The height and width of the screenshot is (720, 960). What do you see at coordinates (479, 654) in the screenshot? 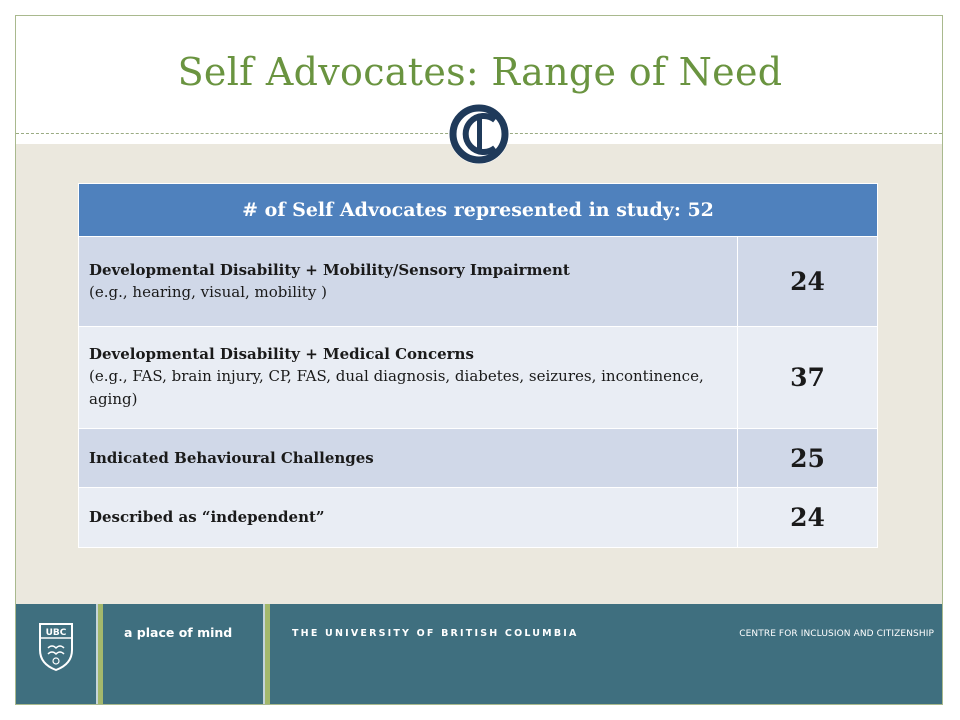
I see `footer-banner` at bounding box center [479, 654].